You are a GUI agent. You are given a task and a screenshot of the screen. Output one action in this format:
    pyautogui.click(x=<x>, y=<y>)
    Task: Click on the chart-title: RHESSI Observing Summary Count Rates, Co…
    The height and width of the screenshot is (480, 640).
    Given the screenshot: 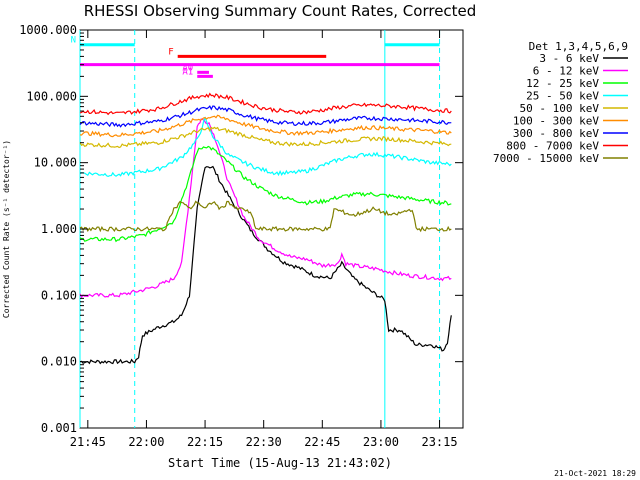 What is the action you would take?
    pyautogui.click(x=280, y=11)
    